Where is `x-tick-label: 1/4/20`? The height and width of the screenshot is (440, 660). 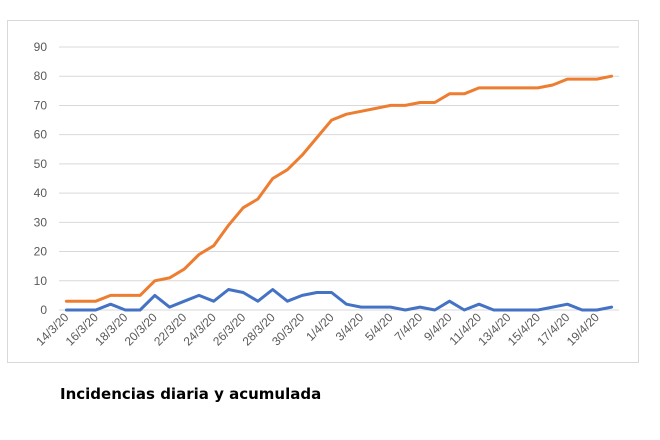
x-tick-label: 1/4/20 is located at coordinates (320, 327).